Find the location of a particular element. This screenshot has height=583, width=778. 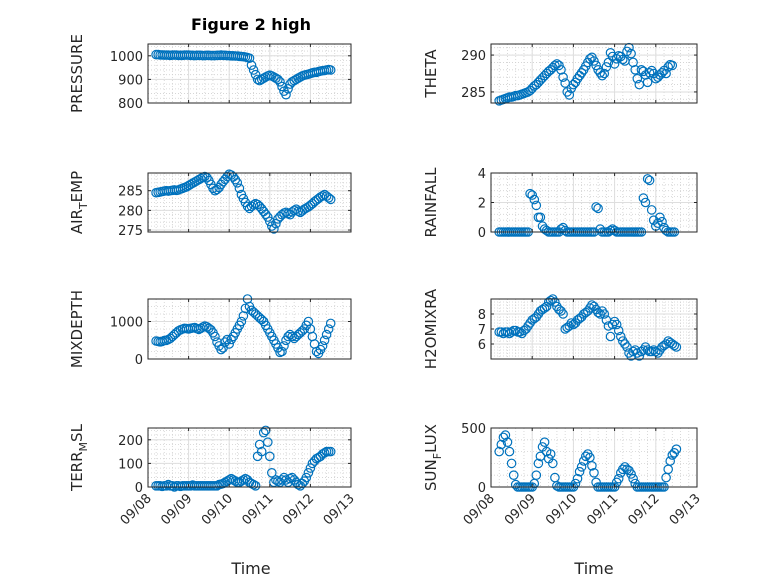

y-axis-label: SUNFLUX is located at coordinates (433, 457).